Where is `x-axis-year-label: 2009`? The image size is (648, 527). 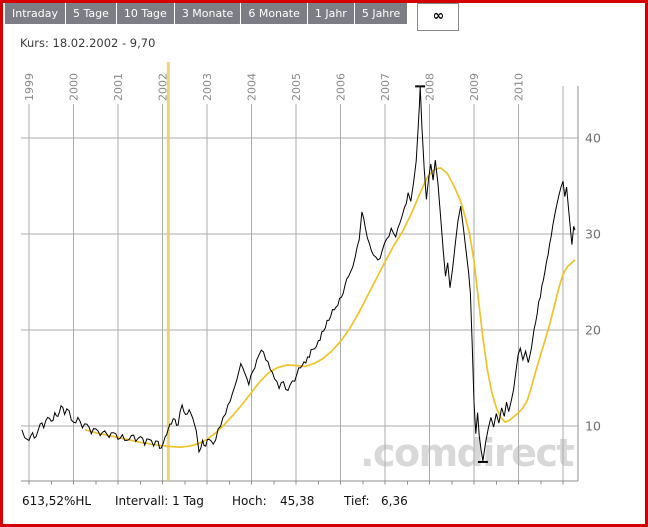 x-axis-year-label: 2009 is located at coordinates (474, 87).